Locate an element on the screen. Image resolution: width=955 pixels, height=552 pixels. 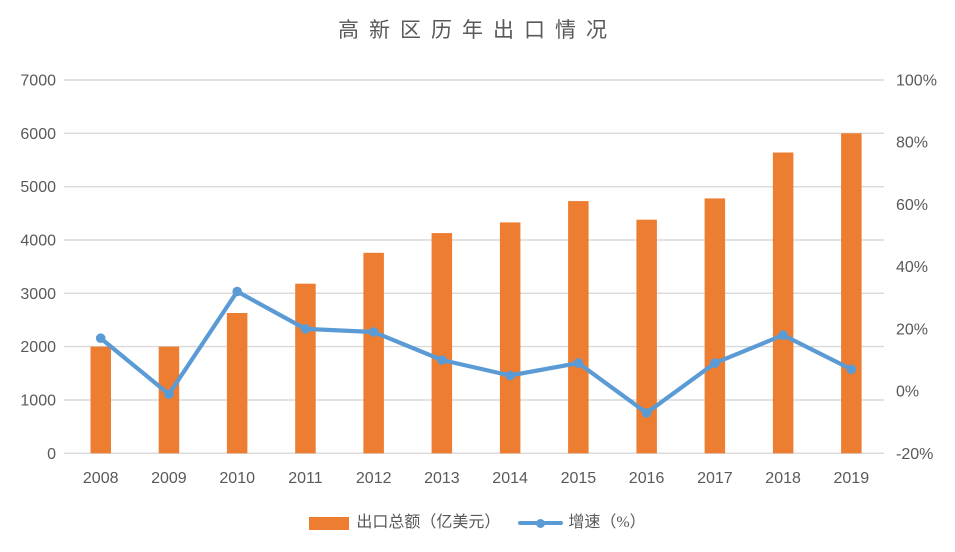
left-axis-tick-label: 7000 is located at coordinates (38, 81).